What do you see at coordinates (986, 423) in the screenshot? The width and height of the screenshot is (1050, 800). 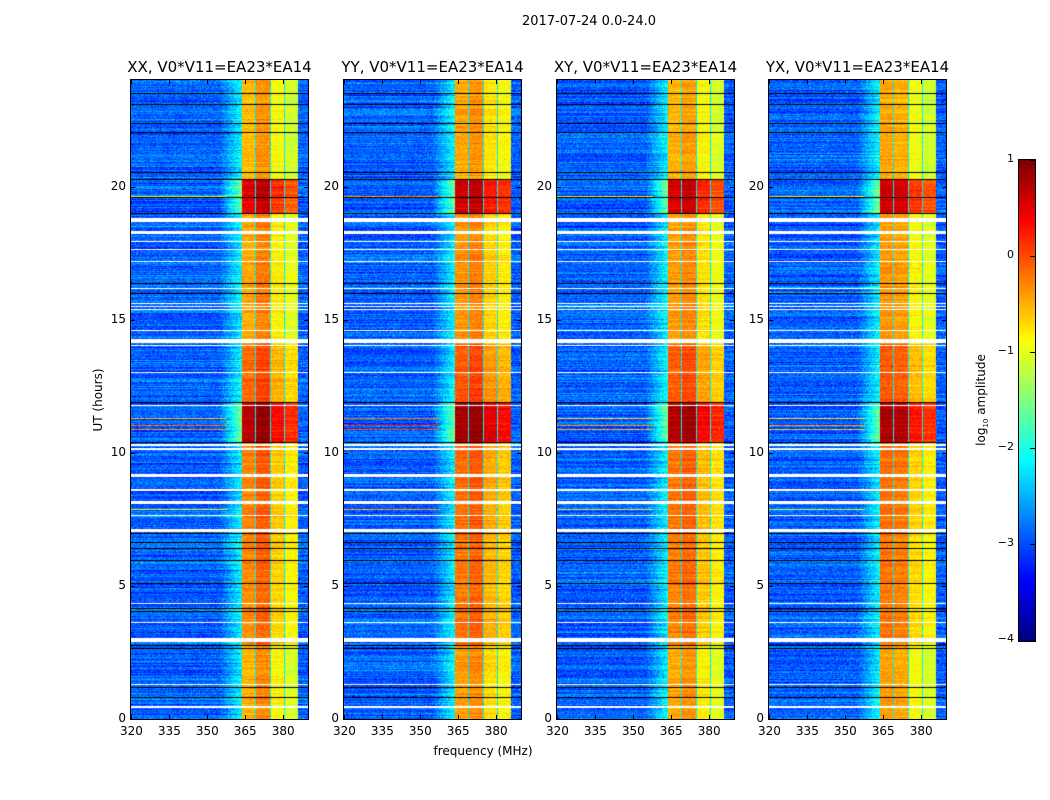 I see `colorbar-label-base: 10` at bounding box center [986, 423].